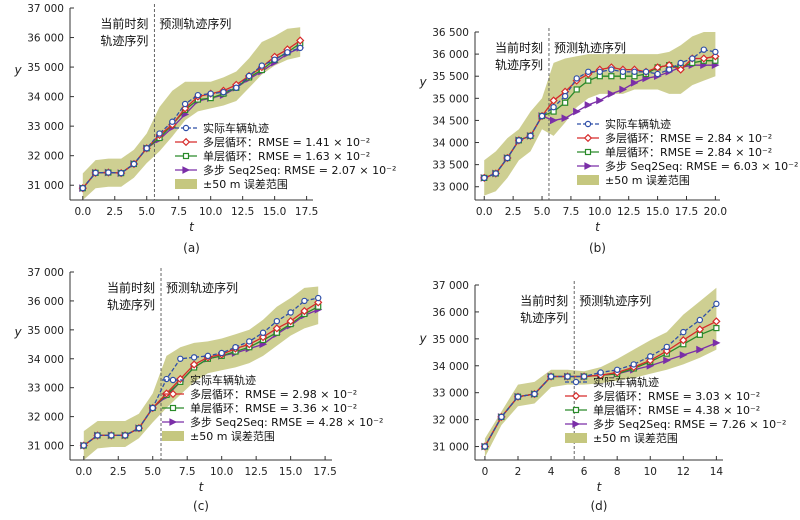 The image size is (800, 520). What do you see at coordinates (588, 180) in the screenshot?
I see `subplot-b-legend-band-swatch` at bounding box center [588, 180].